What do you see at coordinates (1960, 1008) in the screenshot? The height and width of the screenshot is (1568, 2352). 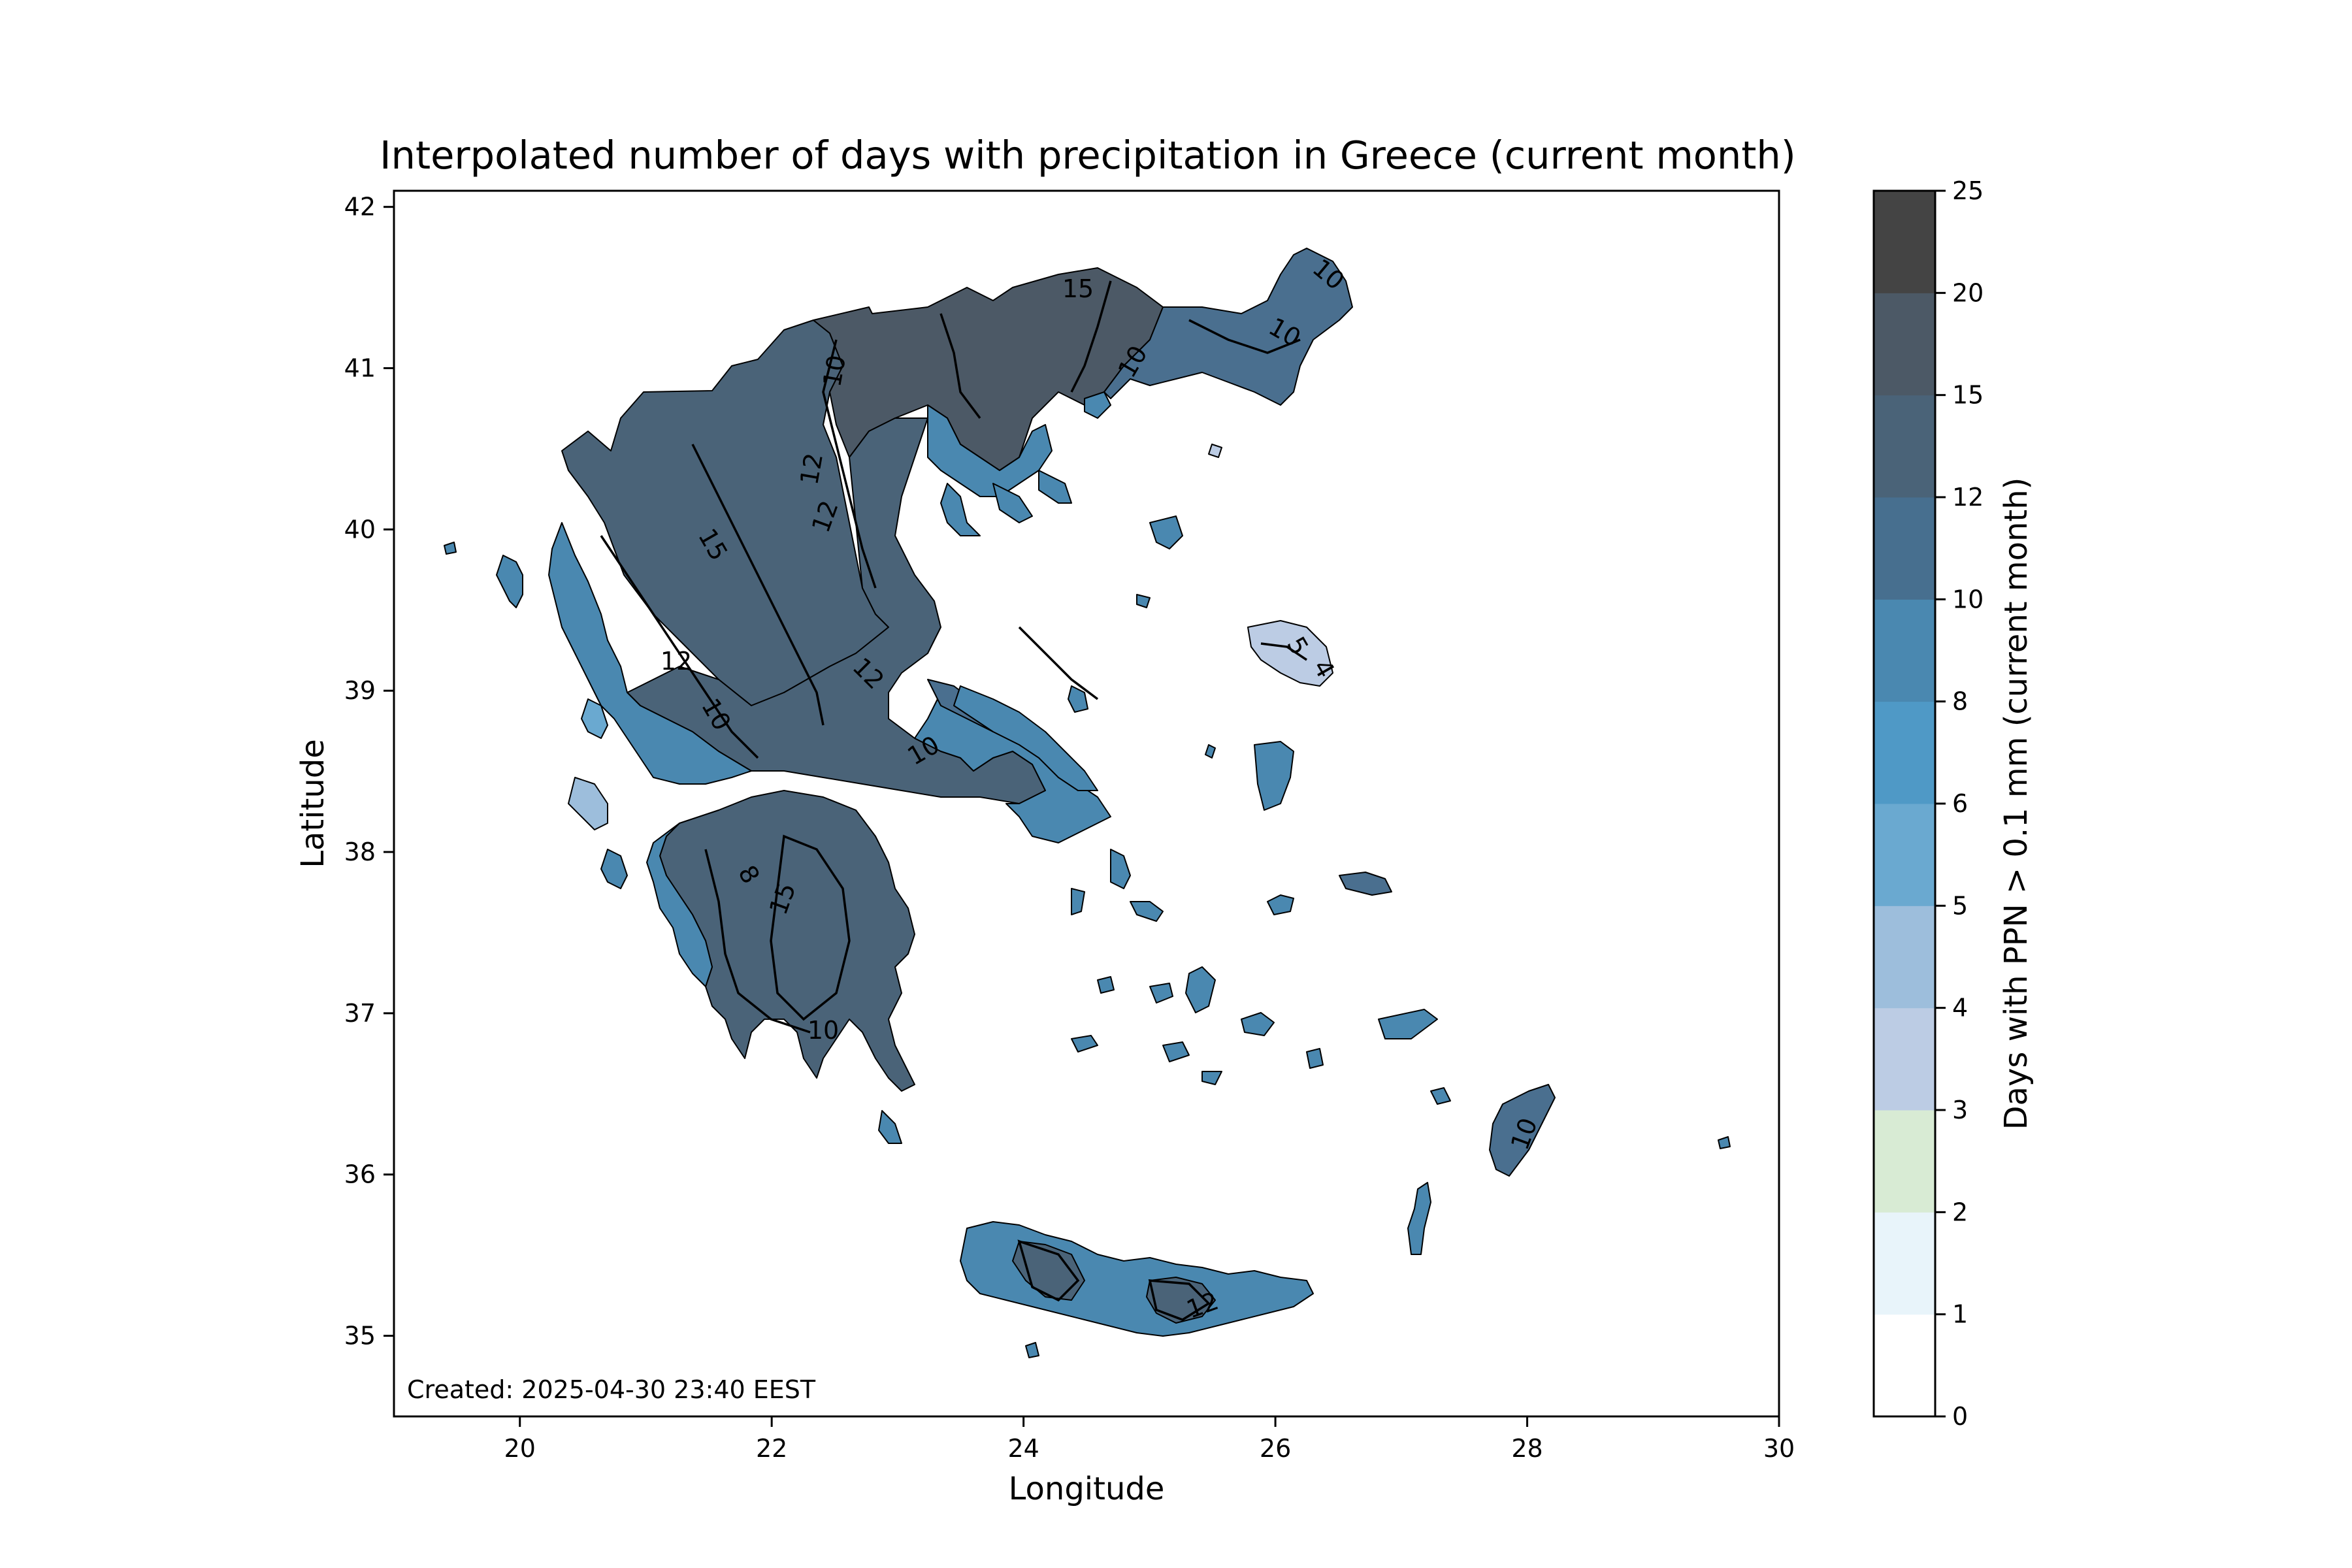 I see `colorbar-tick-label: 4` at bounding box center [1960, 1008].